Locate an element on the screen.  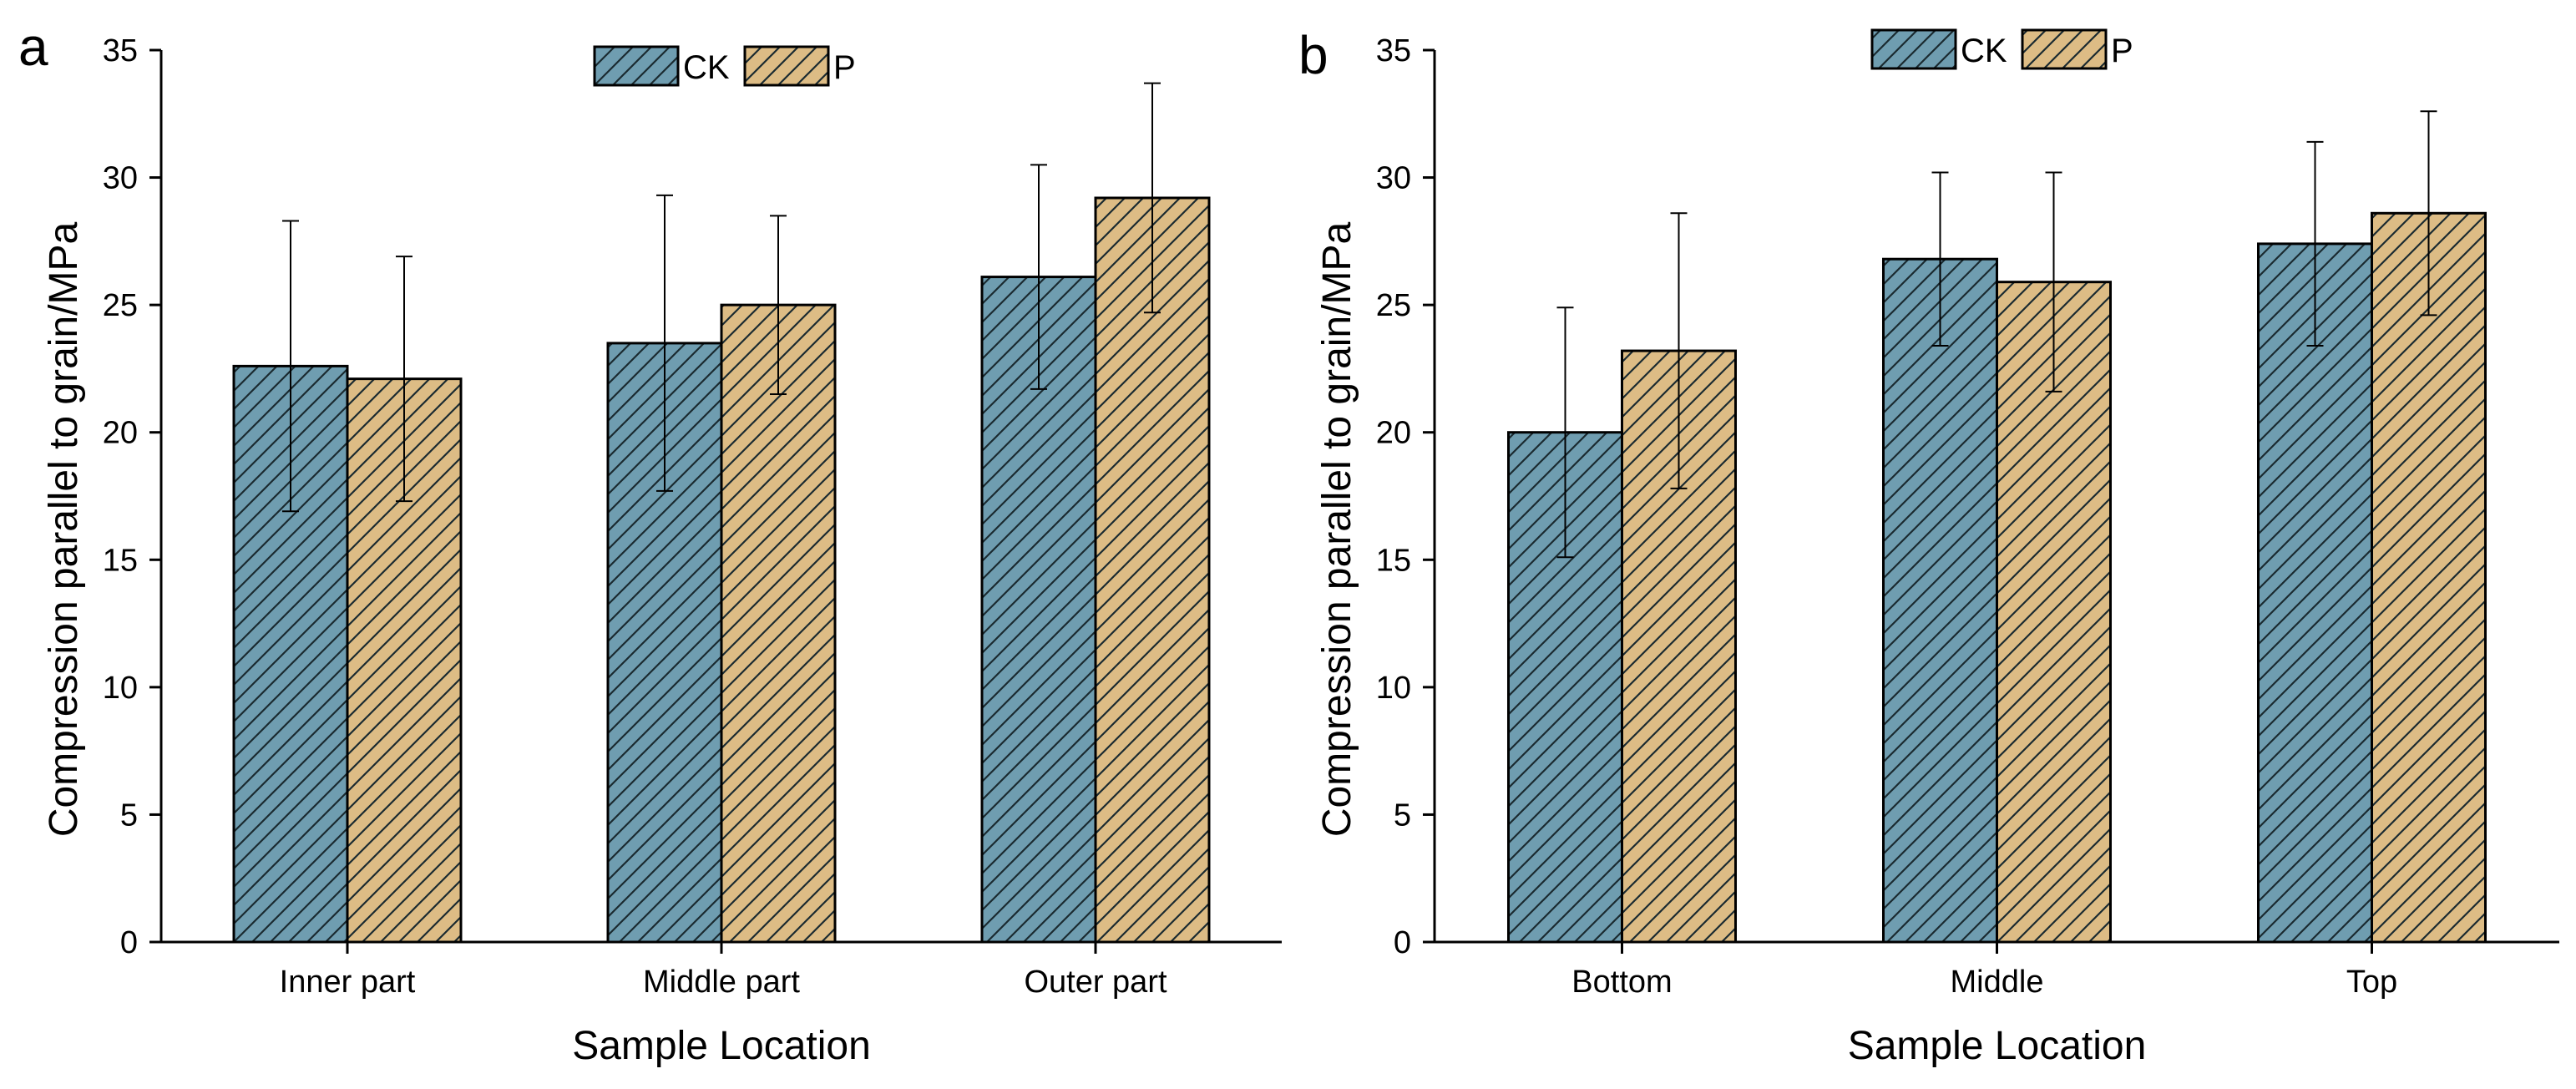
x-tick-label: Middle is located at coordinates (1998, 982).